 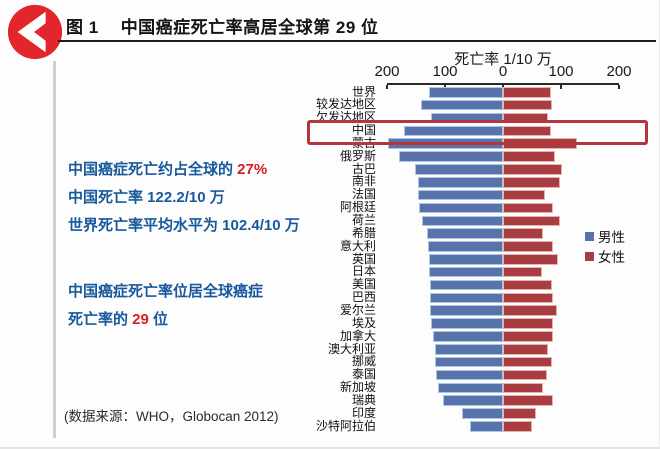 I want to click on legend-item-female: 女性, so click(x=605, y=256).